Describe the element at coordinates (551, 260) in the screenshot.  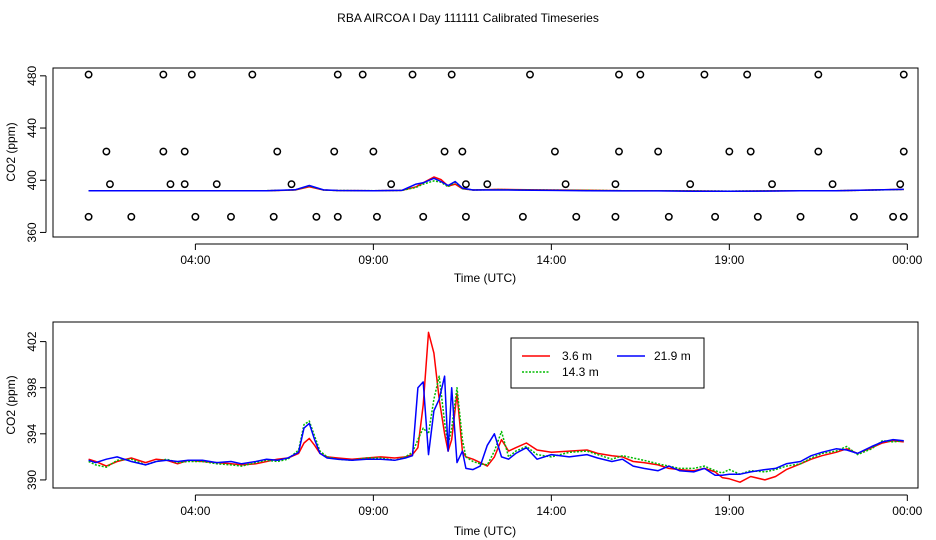
I see `top-x-tick-label: 14:00` at that location.